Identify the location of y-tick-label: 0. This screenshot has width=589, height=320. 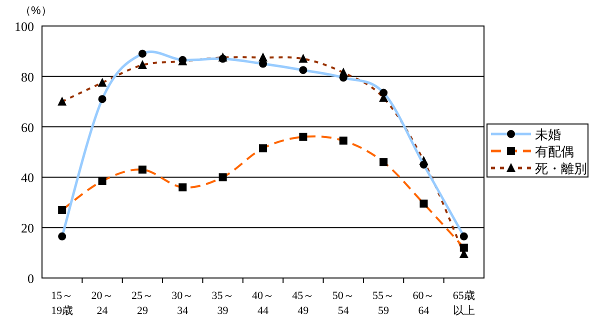
(31, 278).